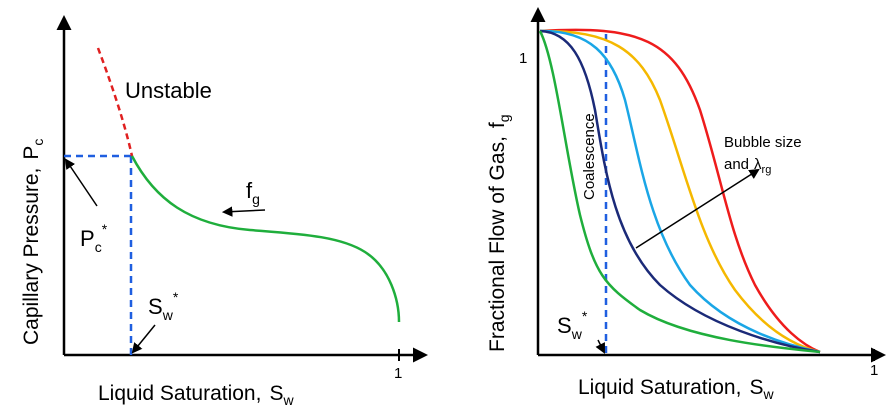 The image size is (893, 414). I want to click on left-pc-star-pointer, so click(81, 182).